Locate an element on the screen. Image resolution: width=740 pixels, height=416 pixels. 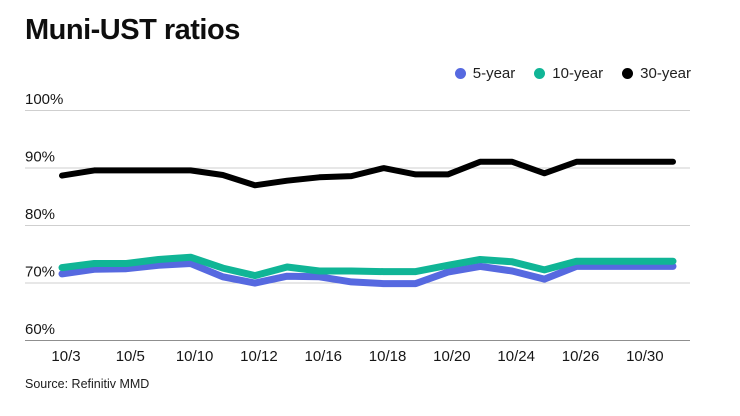
chart-legend: 5-year 10-year 30-year is located at coordinates (572, 73).